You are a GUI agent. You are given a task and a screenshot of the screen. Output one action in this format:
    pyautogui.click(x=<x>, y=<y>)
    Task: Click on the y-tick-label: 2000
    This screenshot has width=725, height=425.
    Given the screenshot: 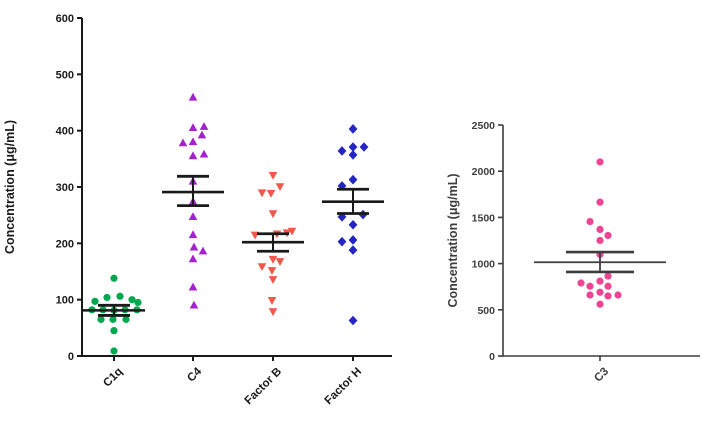 What is the action you would take?
    pyautogui.click(x=484, y=172)
    